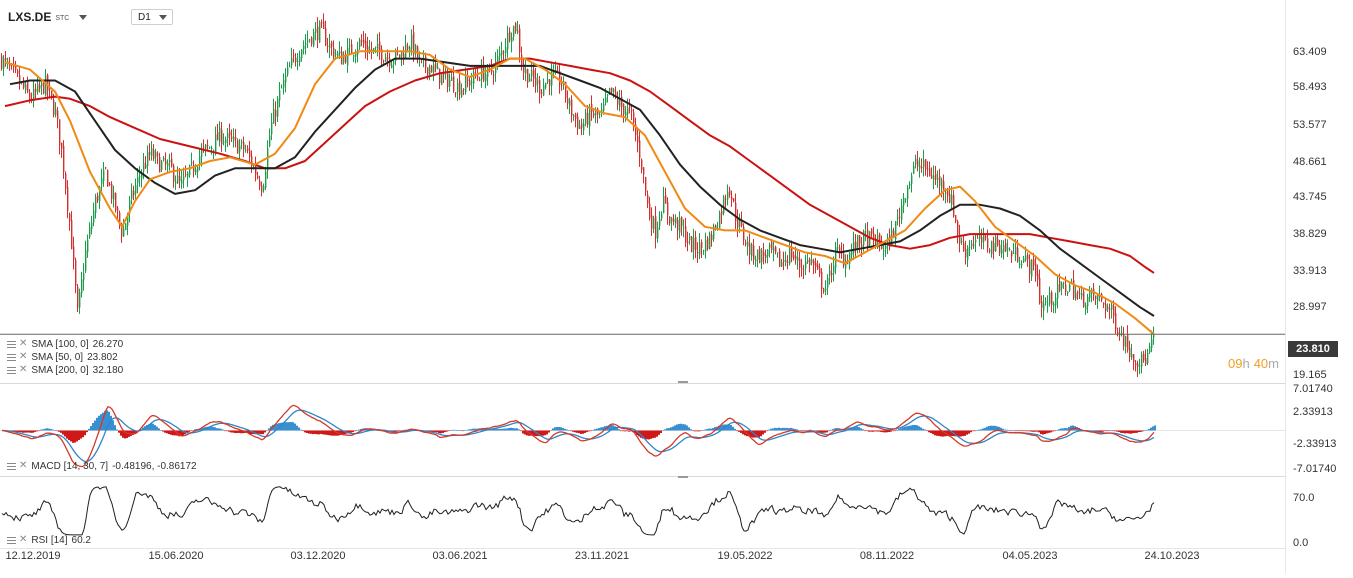  Describe the element at coordinates (152, 17) in the screenshot. I see `timeframe-selector: D1` at that location.